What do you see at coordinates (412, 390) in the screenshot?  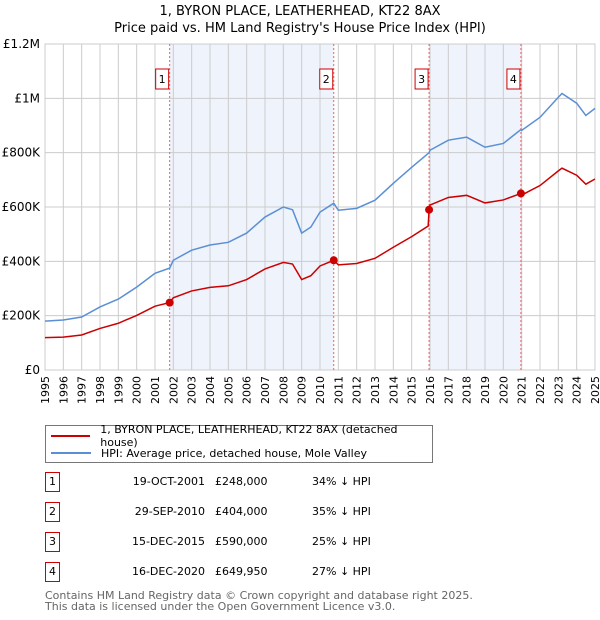 I see `x-tick-label: 2015` at bounding box center [412, 390].